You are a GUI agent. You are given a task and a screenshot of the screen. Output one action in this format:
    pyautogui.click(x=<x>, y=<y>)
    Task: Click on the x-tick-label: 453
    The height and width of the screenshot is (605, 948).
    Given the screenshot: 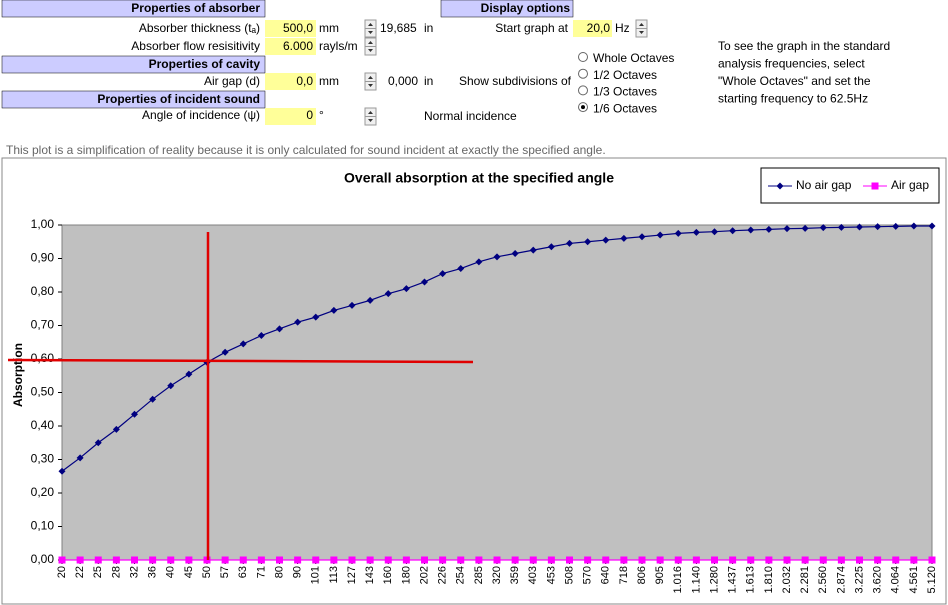 What is the action you would take?
    pyautogui.click(x=551, y=575)
    